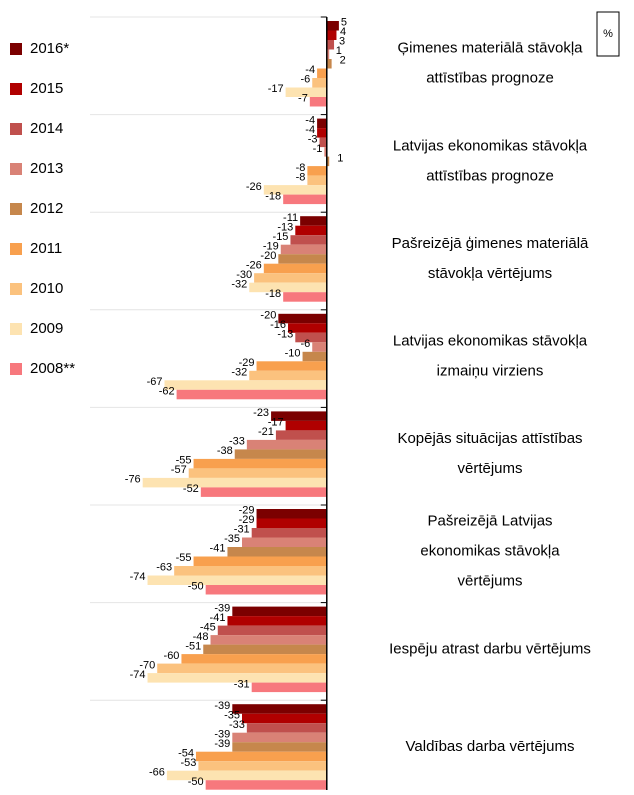 The width and height of the screenshot is (634, 795). What do you see at coordinates (344, 23) in the screenshot?
I see `value-label: 5` at bounding box center [344, 23].